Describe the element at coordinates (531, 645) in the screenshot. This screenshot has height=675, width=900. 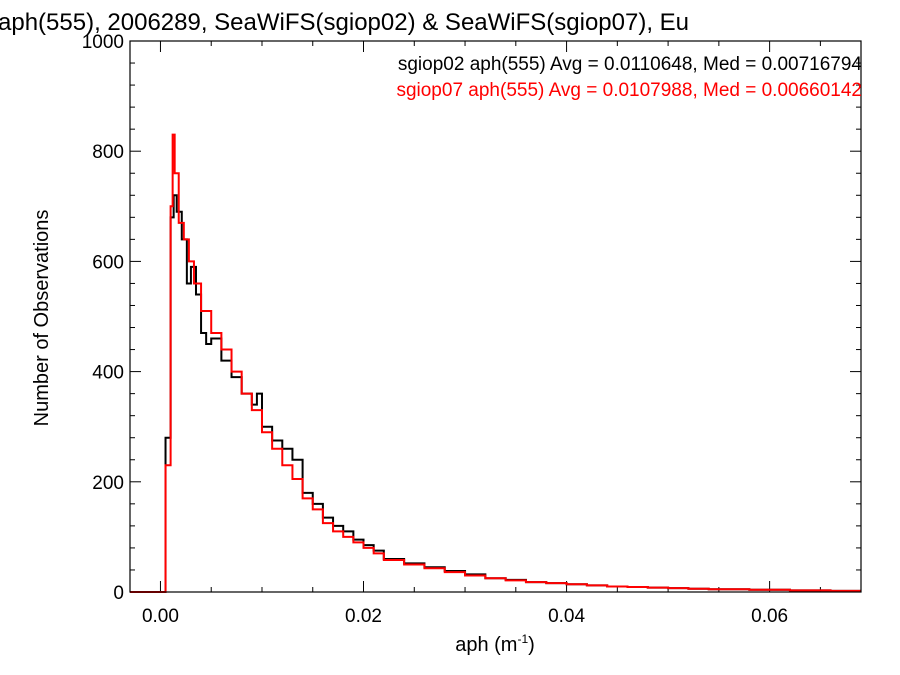
I see `x-axis-title-close: )` at that location.